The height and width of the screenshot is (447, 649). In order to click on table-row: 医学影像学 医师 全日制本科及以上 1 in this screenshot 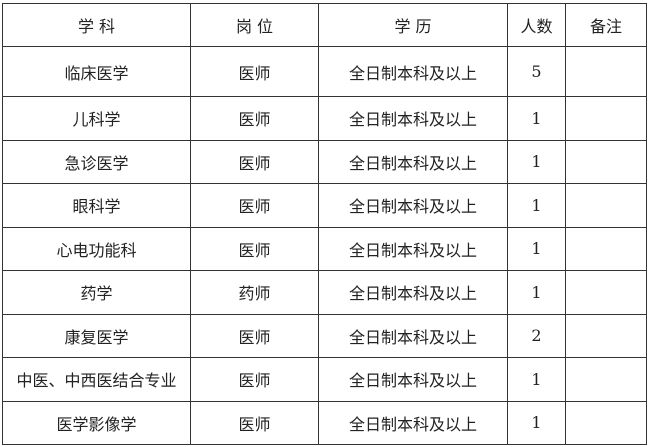, I will do `click(324, 422)`.